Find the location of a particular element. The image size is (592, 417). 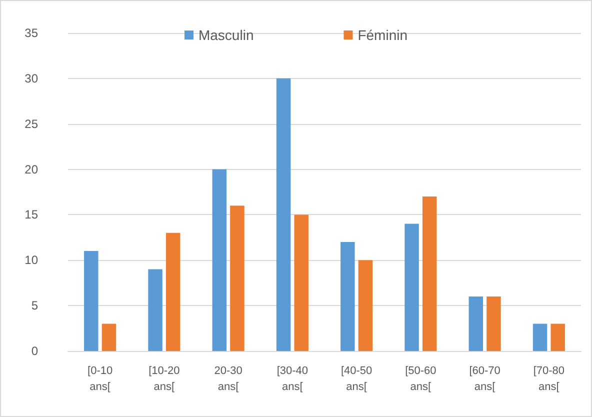

x-tick-label: [40-50 ans[ is located at coordinates (356, 379).